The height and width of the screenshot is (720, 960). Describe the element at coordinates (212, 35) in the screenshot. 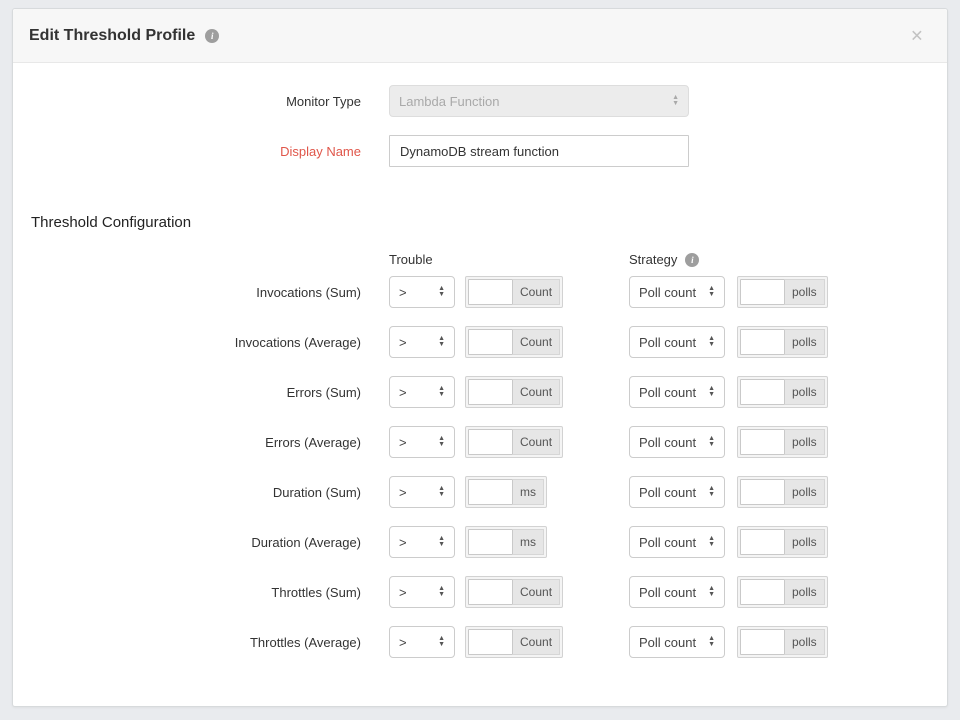

I see `title-info-icon: i` at that location.